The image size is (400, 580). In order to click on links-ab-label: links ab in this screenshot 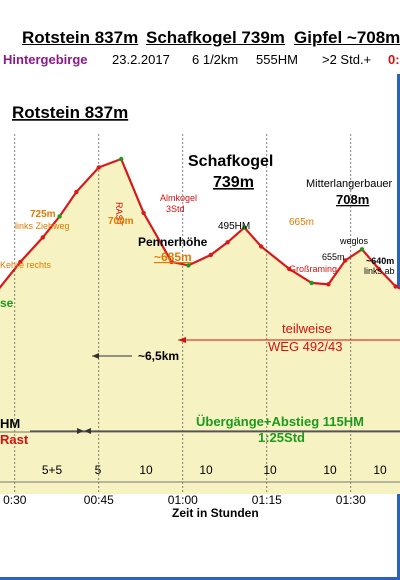, I will do `click(379, 271)`.